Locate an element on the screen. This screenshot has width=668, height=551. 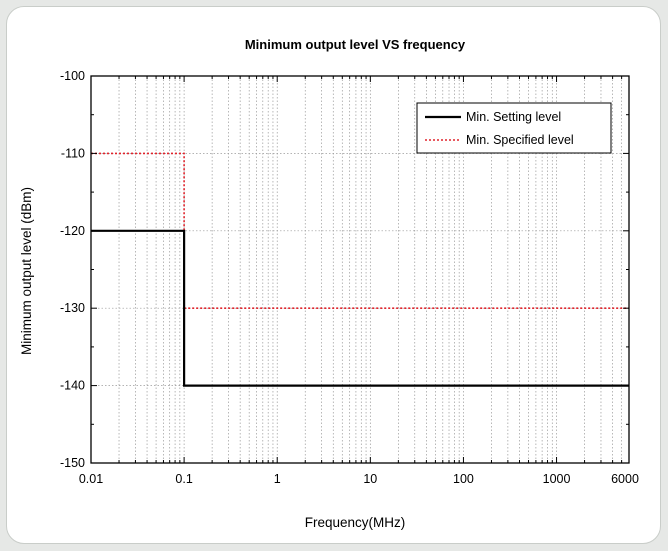
x-tick-label: 0.1 is located at coordinates (183, 479).